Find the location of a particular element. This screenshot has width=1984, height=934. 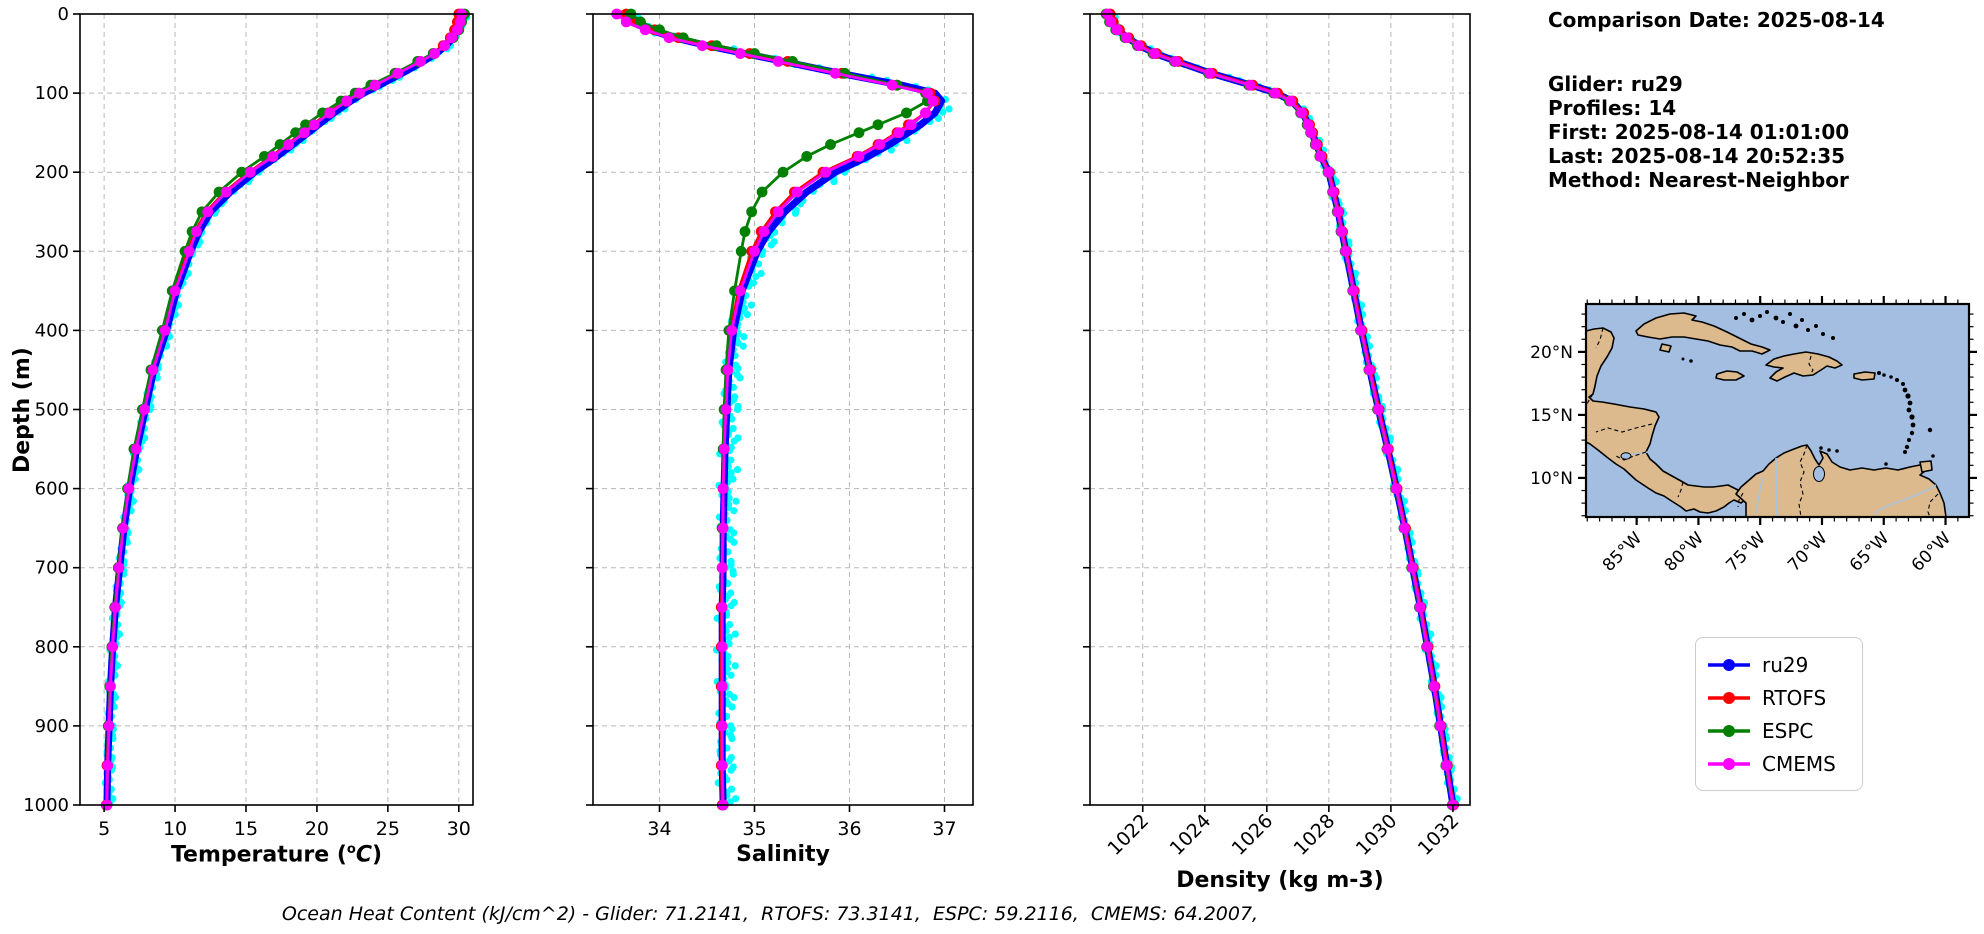

depth-tick-label: 900 is located at coordinates (52, 726).